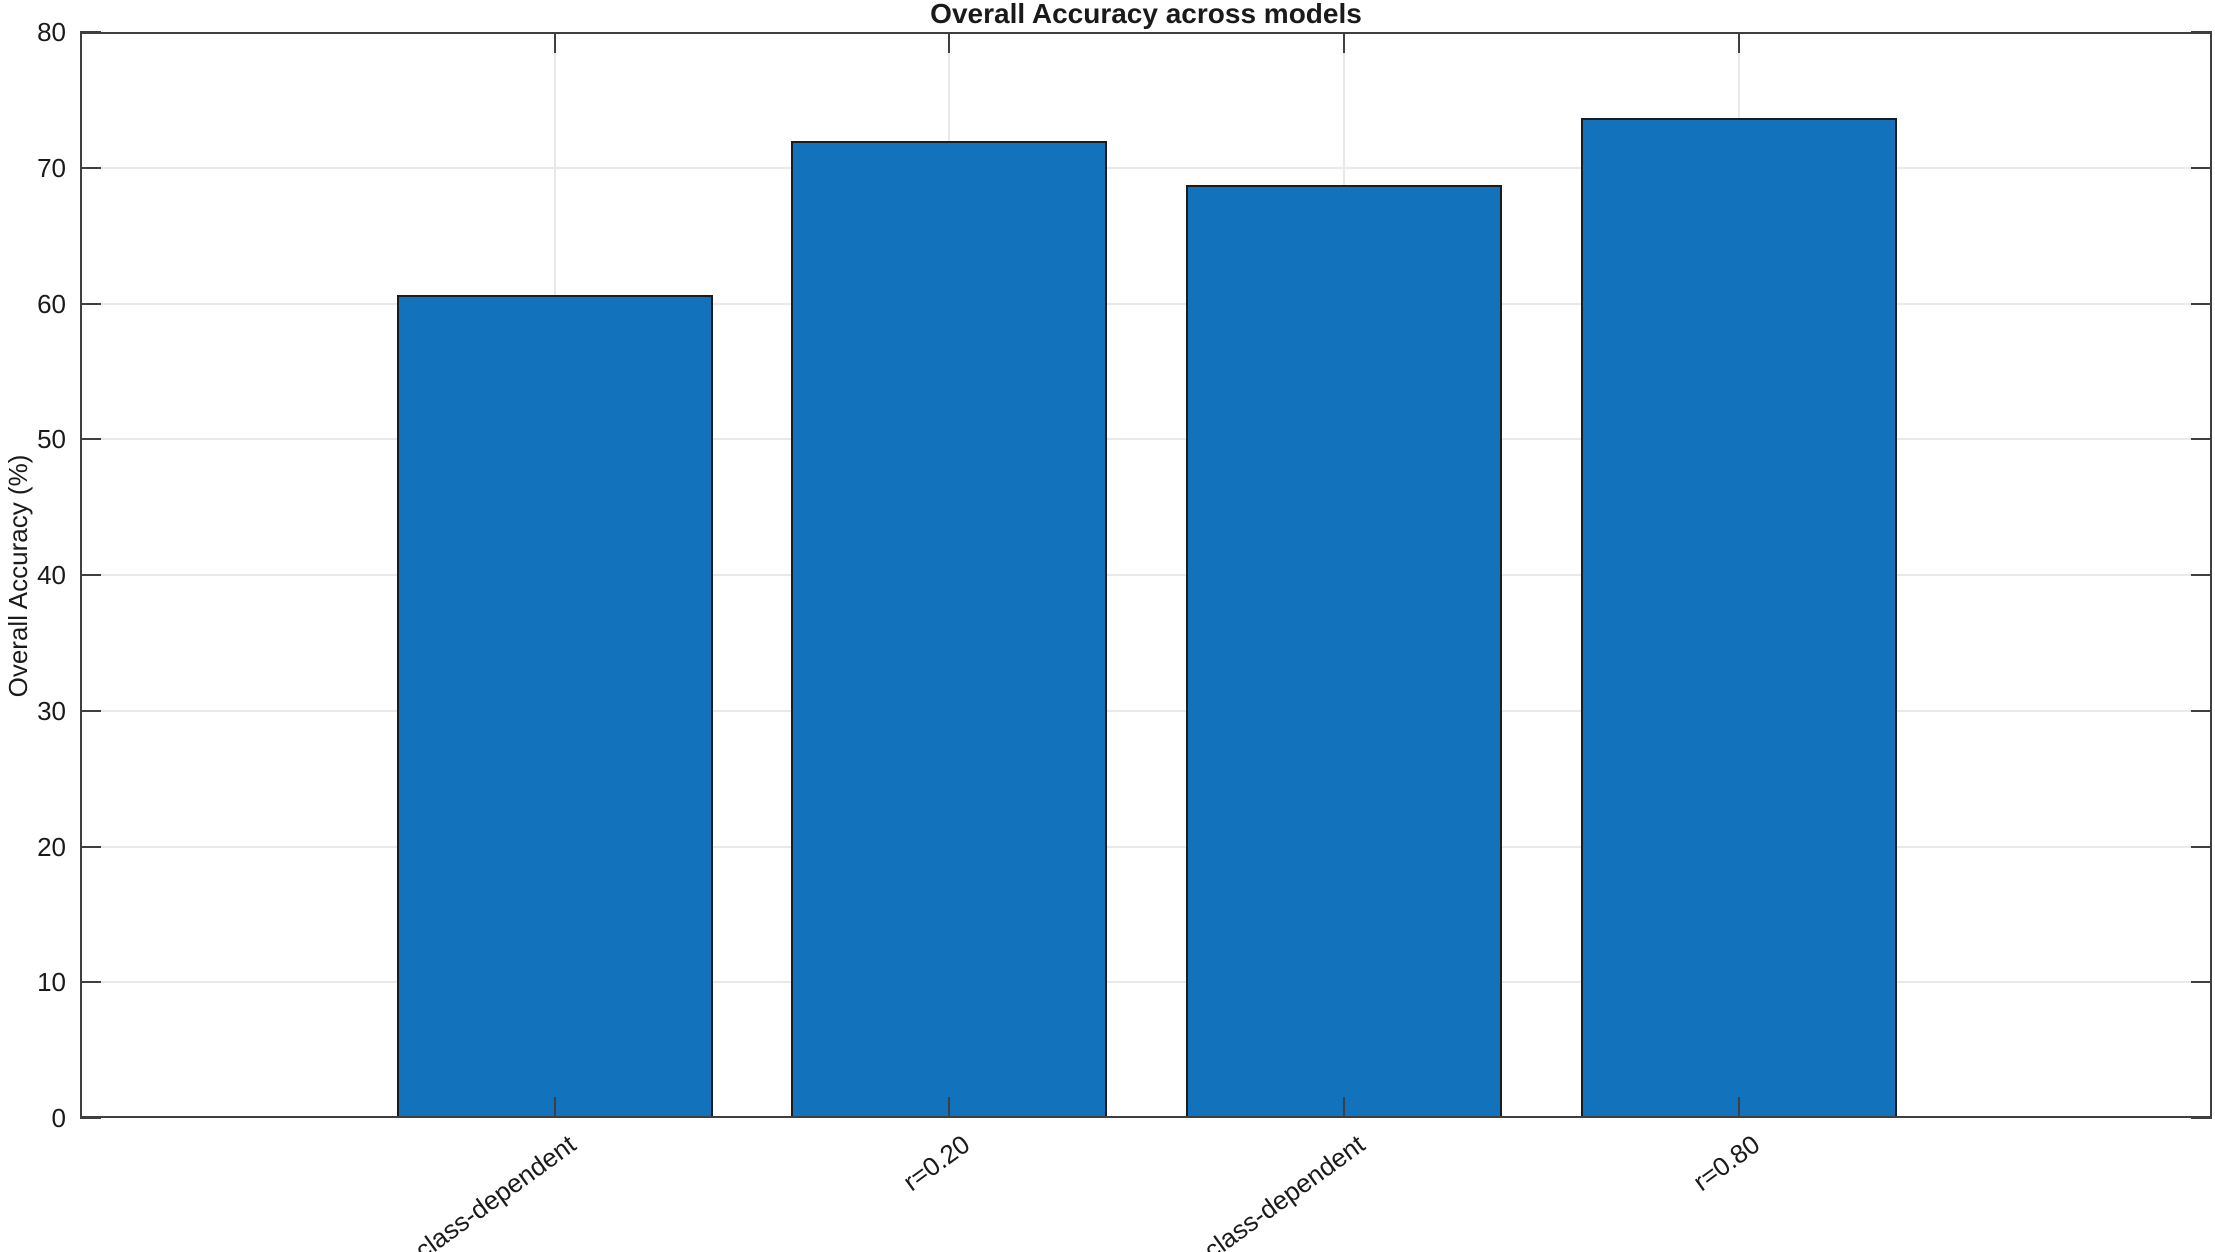 The width and height of the screenshot is (2215, 1252). What do you see at coordinates (1283, 1190) in the screenshot?
I see `x-tick-label-3: class-dependent` at bounding box center [1283, 1190].